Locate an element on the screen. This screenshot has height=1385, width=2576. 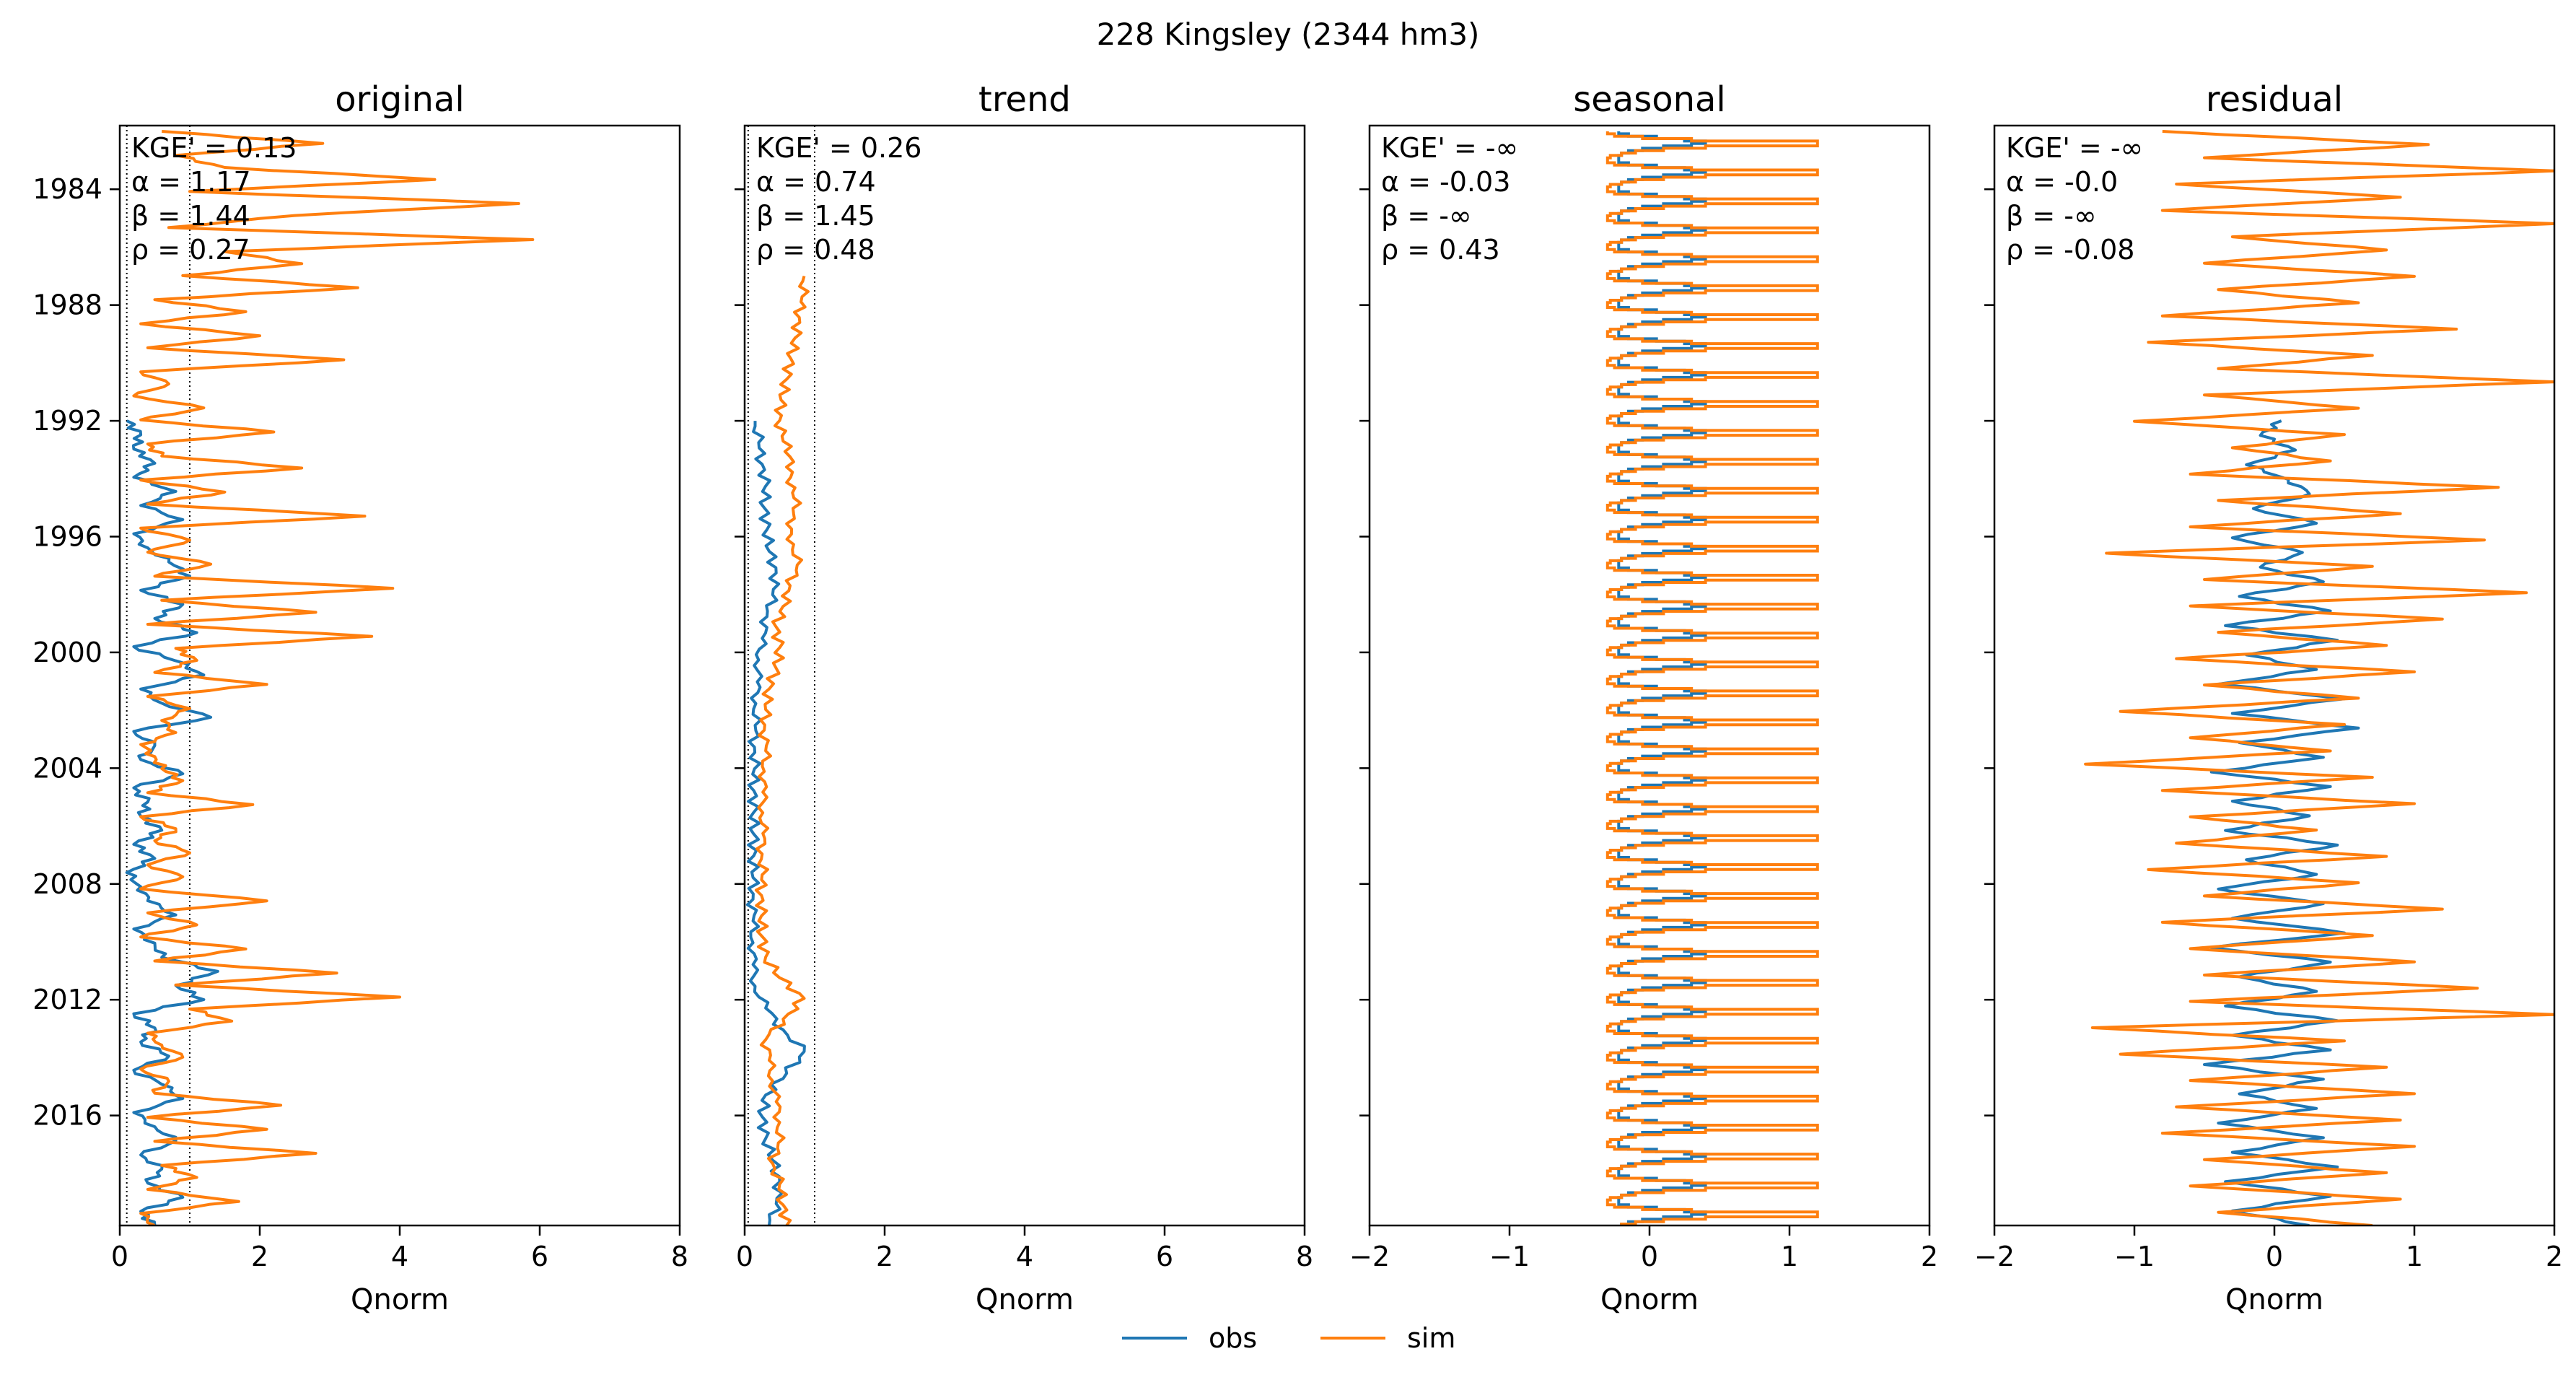
stat-label: KGE' = 0.13 is located at coordinates (214, 148).